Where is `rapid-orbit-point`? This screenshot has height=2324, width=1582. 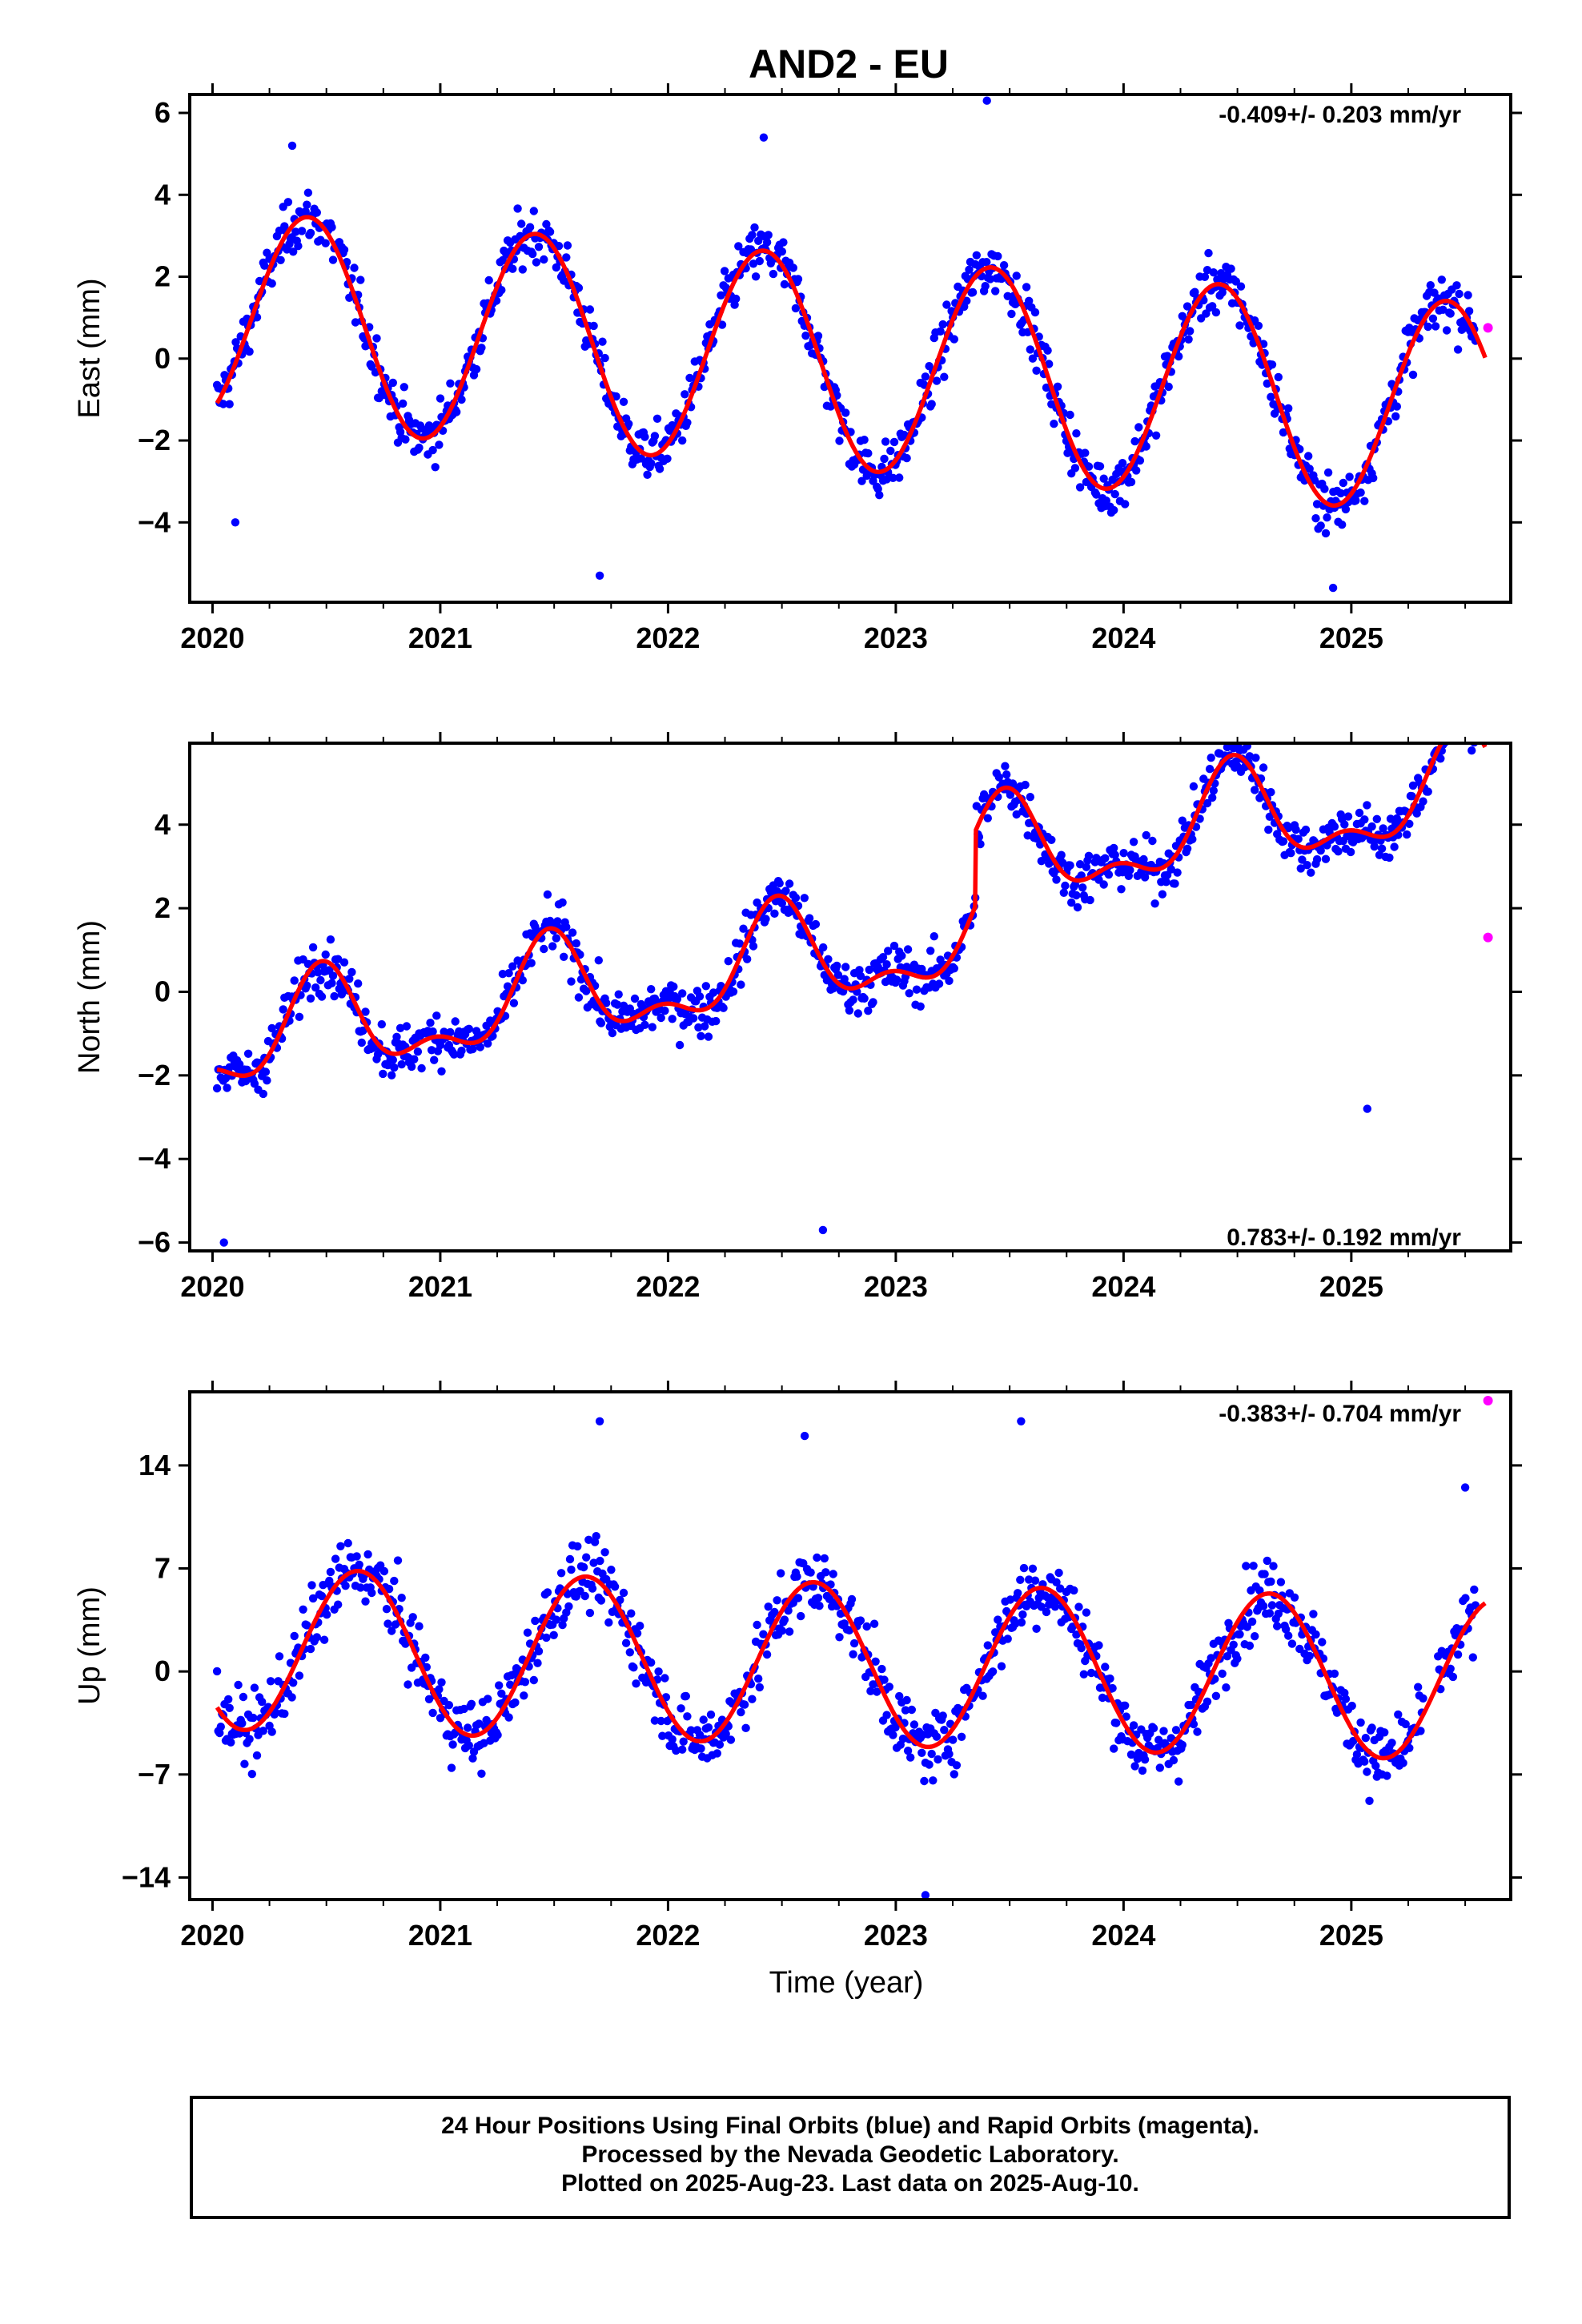
rapid-orbit-point is located at coordinates (1488, 328).